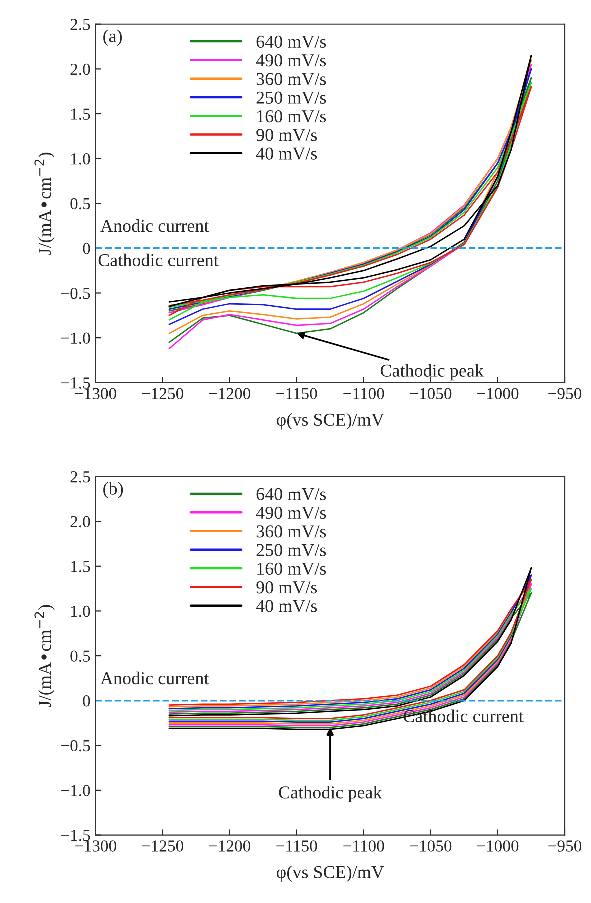 This screenshot has height=903, width=591. Describe the element at coordinates (113, 38) in the screenshot. I see `annotation: (a)` at that location.